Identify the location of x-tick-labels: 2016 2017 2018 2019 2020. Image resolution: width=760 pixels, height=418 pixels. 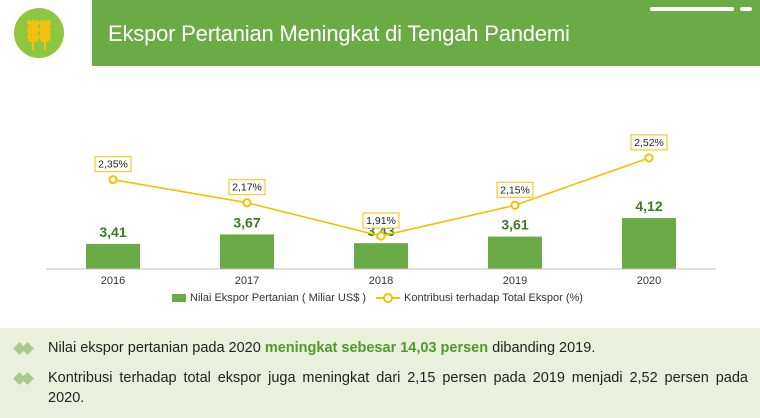
(381, 281).